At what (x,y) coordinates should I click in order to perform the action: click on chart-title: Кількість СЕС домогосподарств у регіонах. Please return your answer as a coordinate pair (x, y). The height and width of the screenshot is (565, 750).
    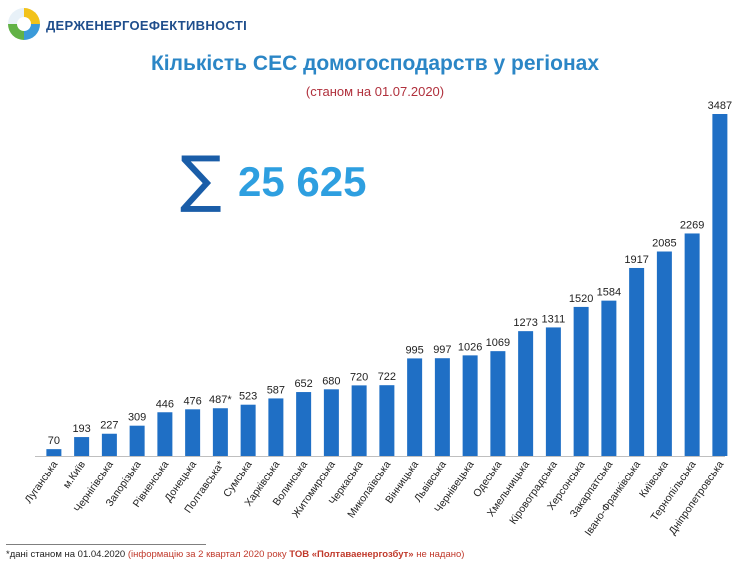
    Looking at the image, I should click on (375, 63).